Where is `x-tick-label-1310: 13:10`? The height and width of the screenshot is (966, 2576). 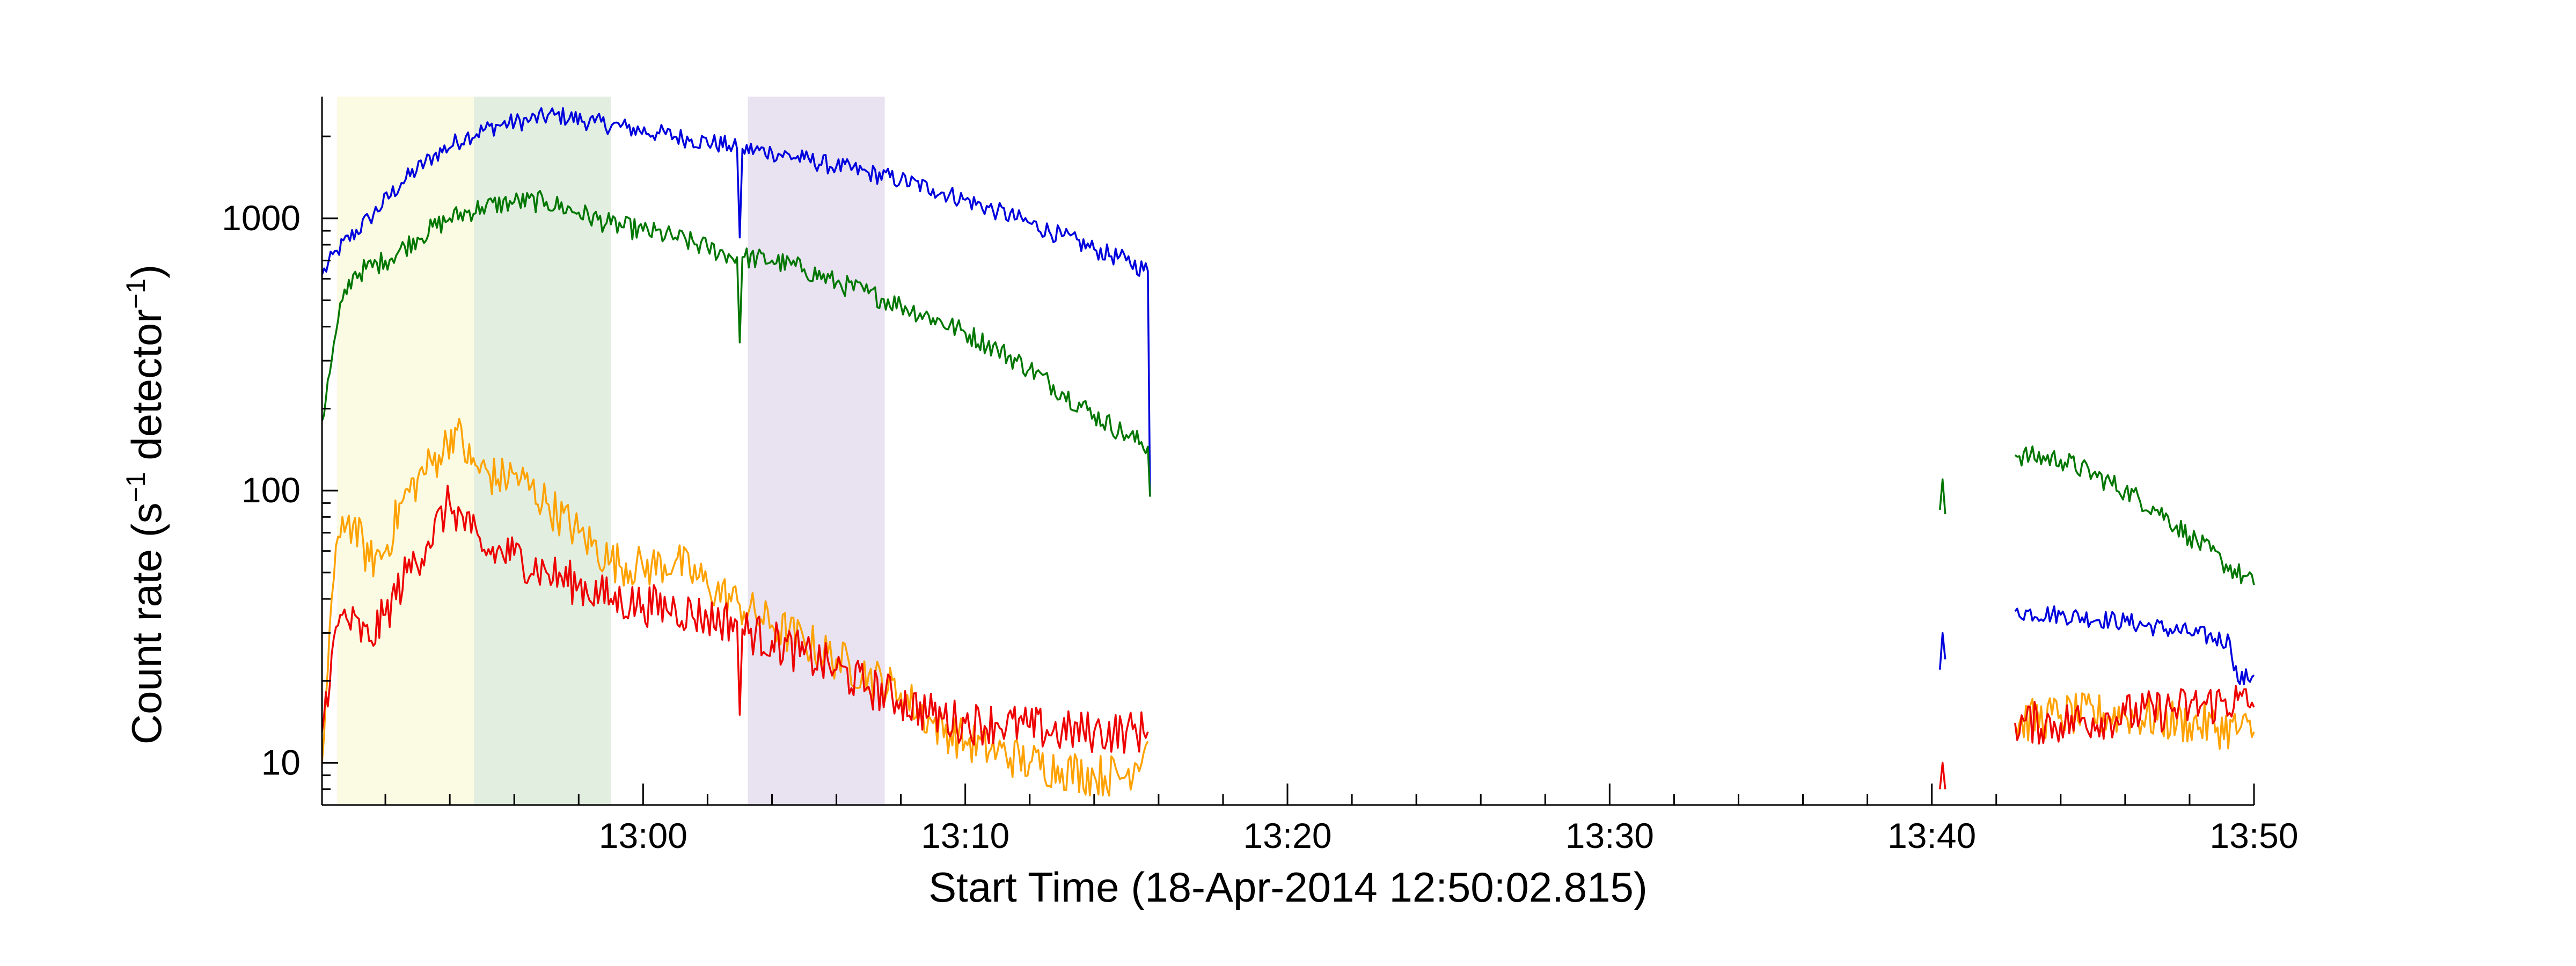
x-tick-label-1310: 13:10 is located at coordinates (965, 835).